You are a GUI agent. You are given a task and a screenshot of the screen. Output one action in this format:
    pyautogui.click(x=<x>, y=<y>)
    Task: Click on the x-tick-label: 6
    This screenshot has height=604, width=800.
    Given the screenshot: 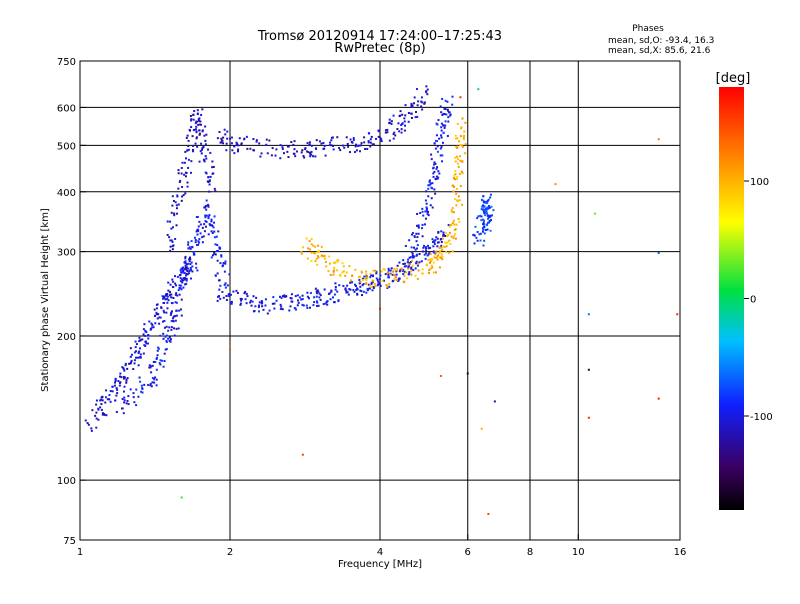 What is the action you would take?
    pyautogui.click(x=468, y=552)
    